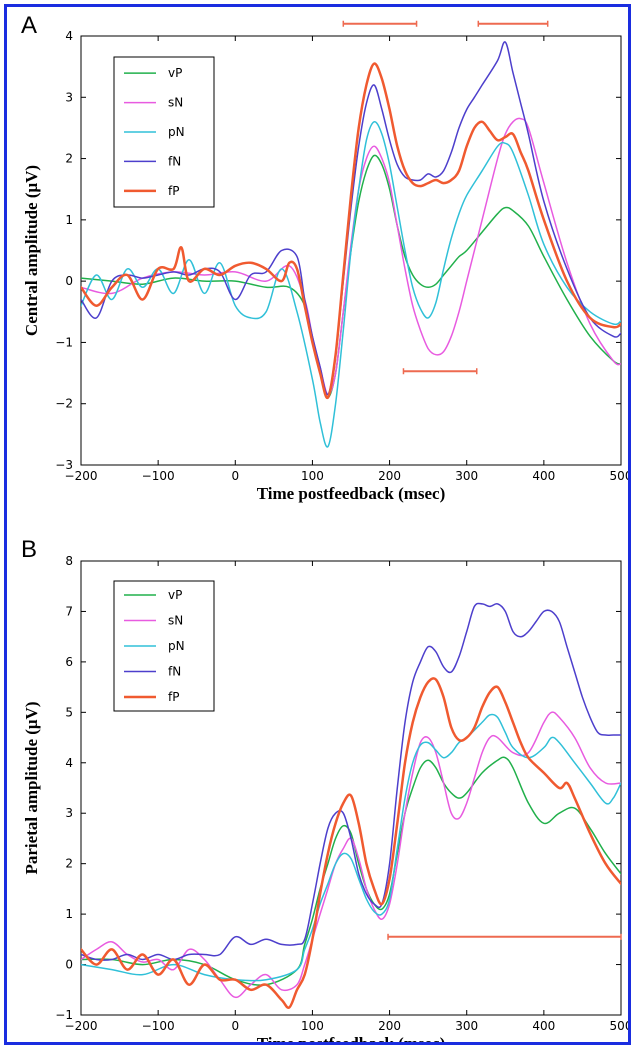 This screenshot has width=639, height=1053. What do you see at coordinates (158, 1026) in the screenshot?
I see `panel-b-xtick-label: −100` at bounding box center [158, 1026].